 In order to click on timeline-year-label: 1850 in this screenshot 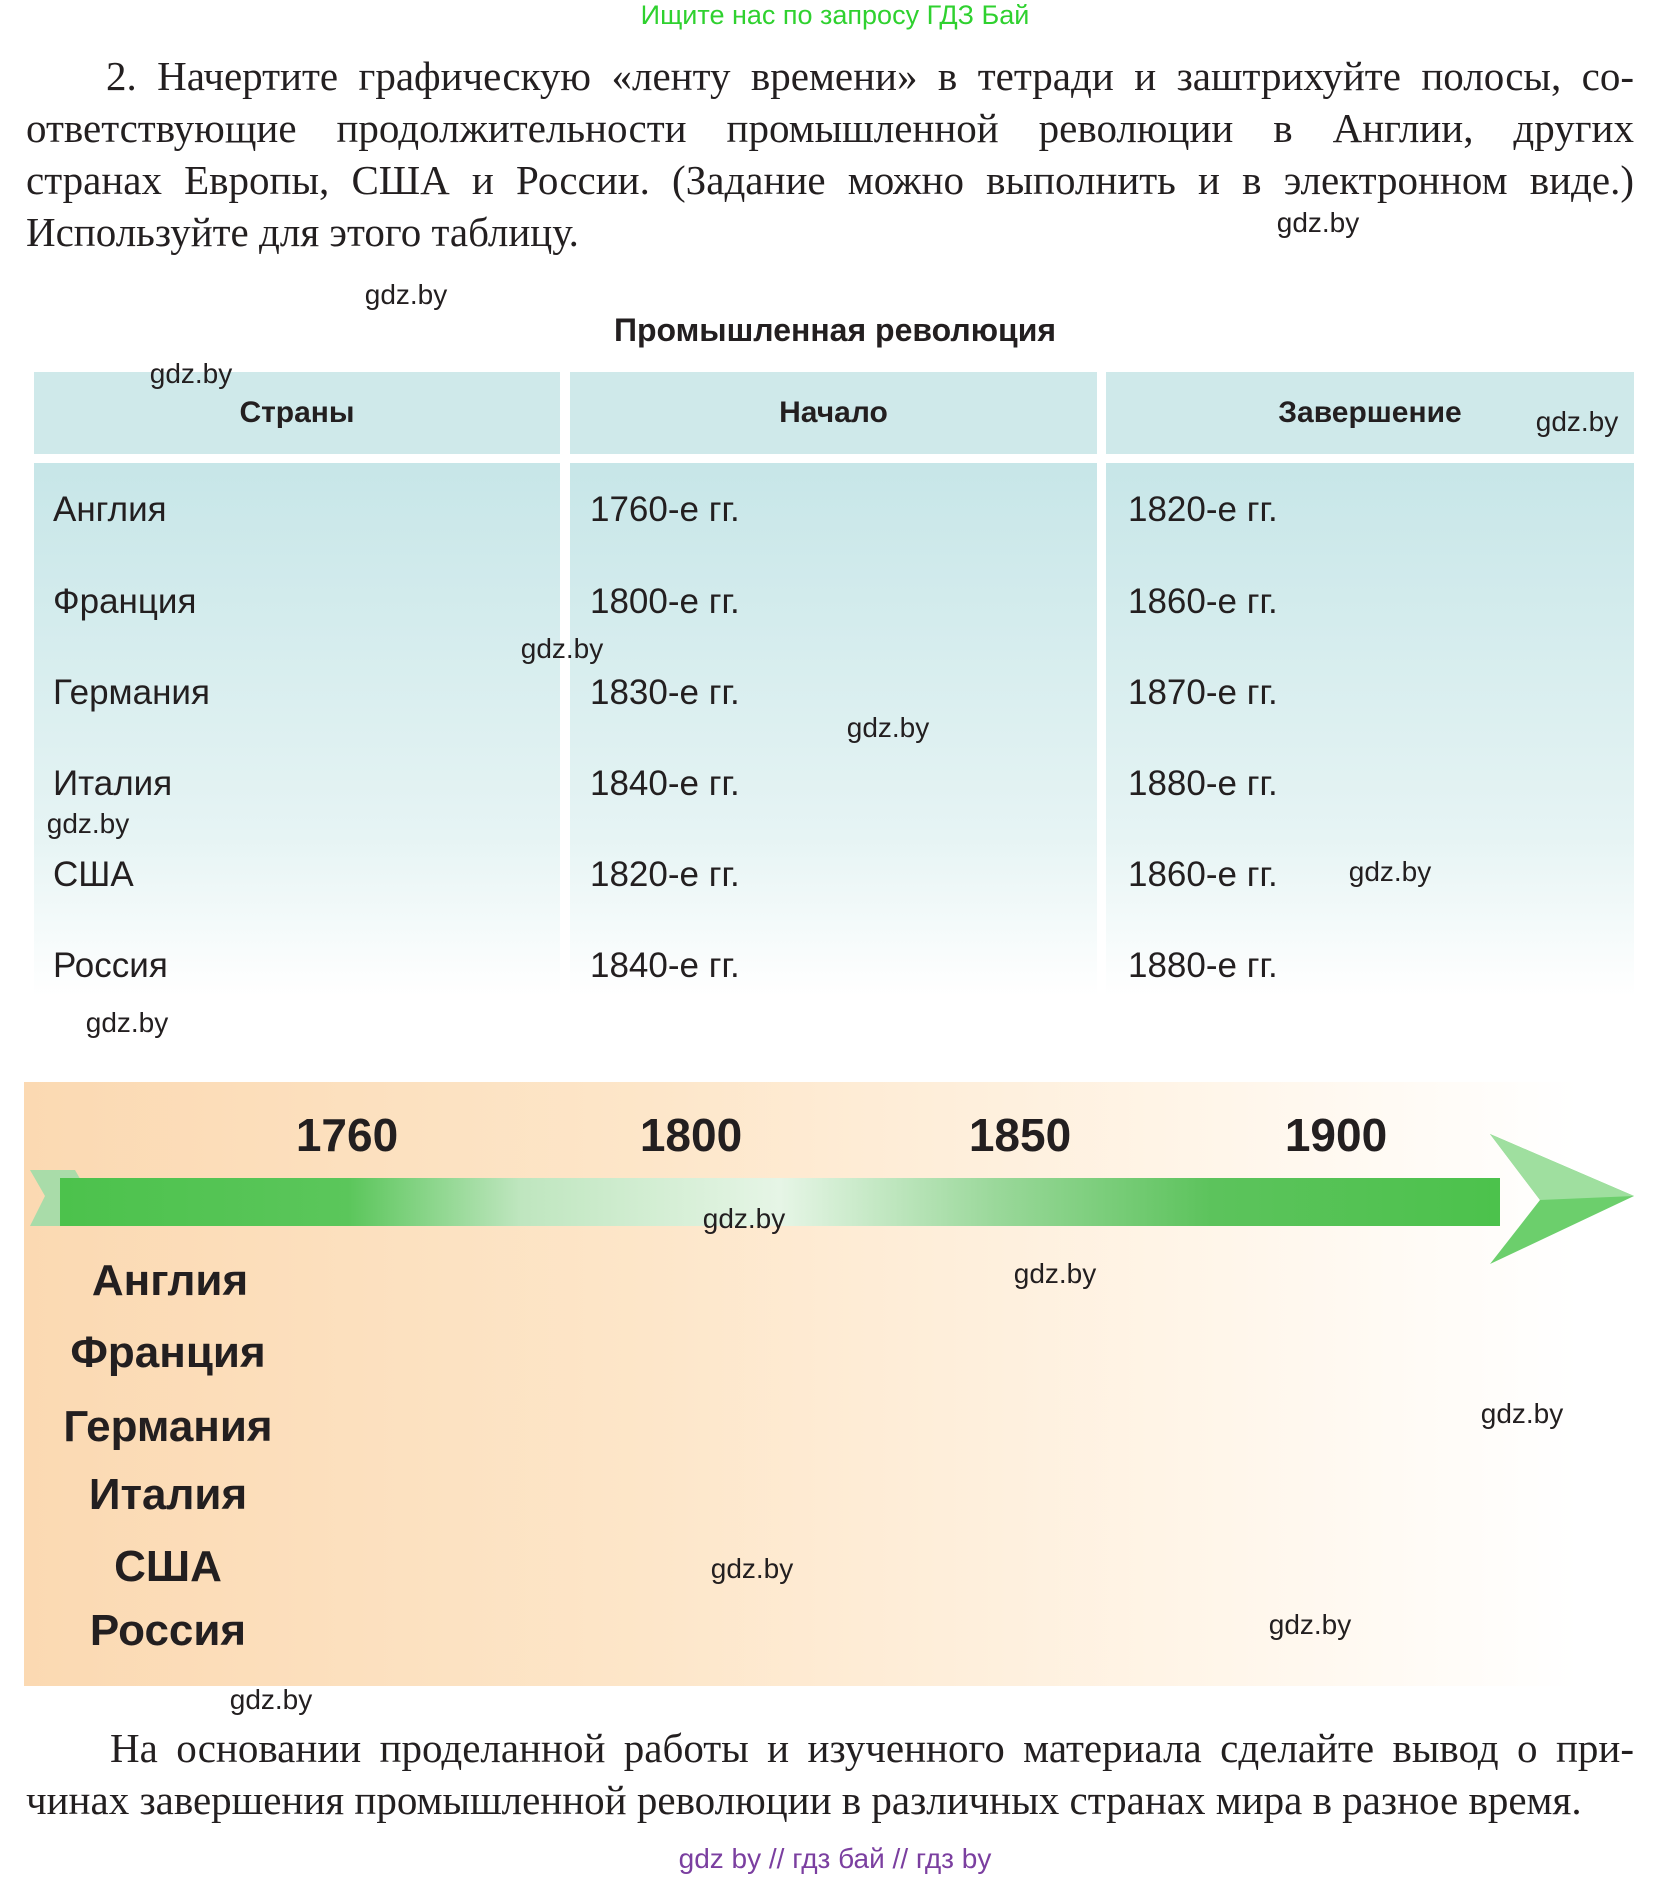, I will do `click(1020, 1135)`.